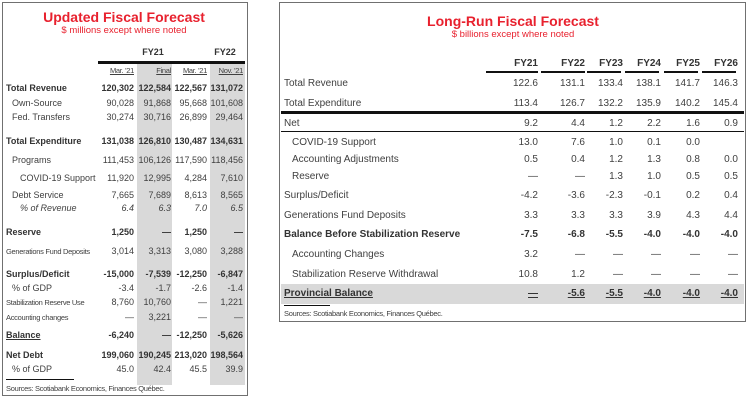 This screenshot has height=400, width=749. Describe the element at coordinates (576, 293) in the screenshot. I see `cell-value: -5.6` at that location.